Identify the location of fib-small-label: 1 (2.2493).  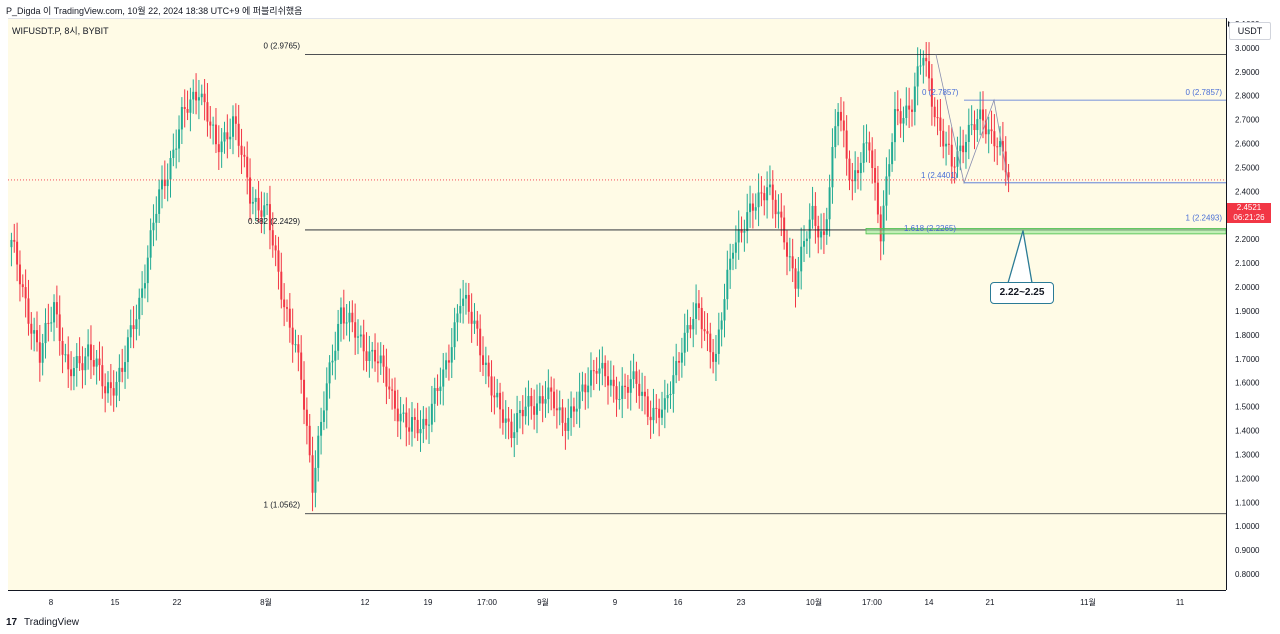
(1204, 217).